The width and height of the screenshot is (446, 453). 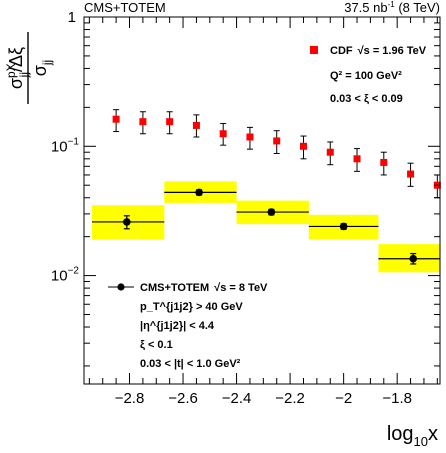 I want to click on legend-cms-line-4: 0.03 < |t| < 1.0 GeV², so click(x=190, y=364).